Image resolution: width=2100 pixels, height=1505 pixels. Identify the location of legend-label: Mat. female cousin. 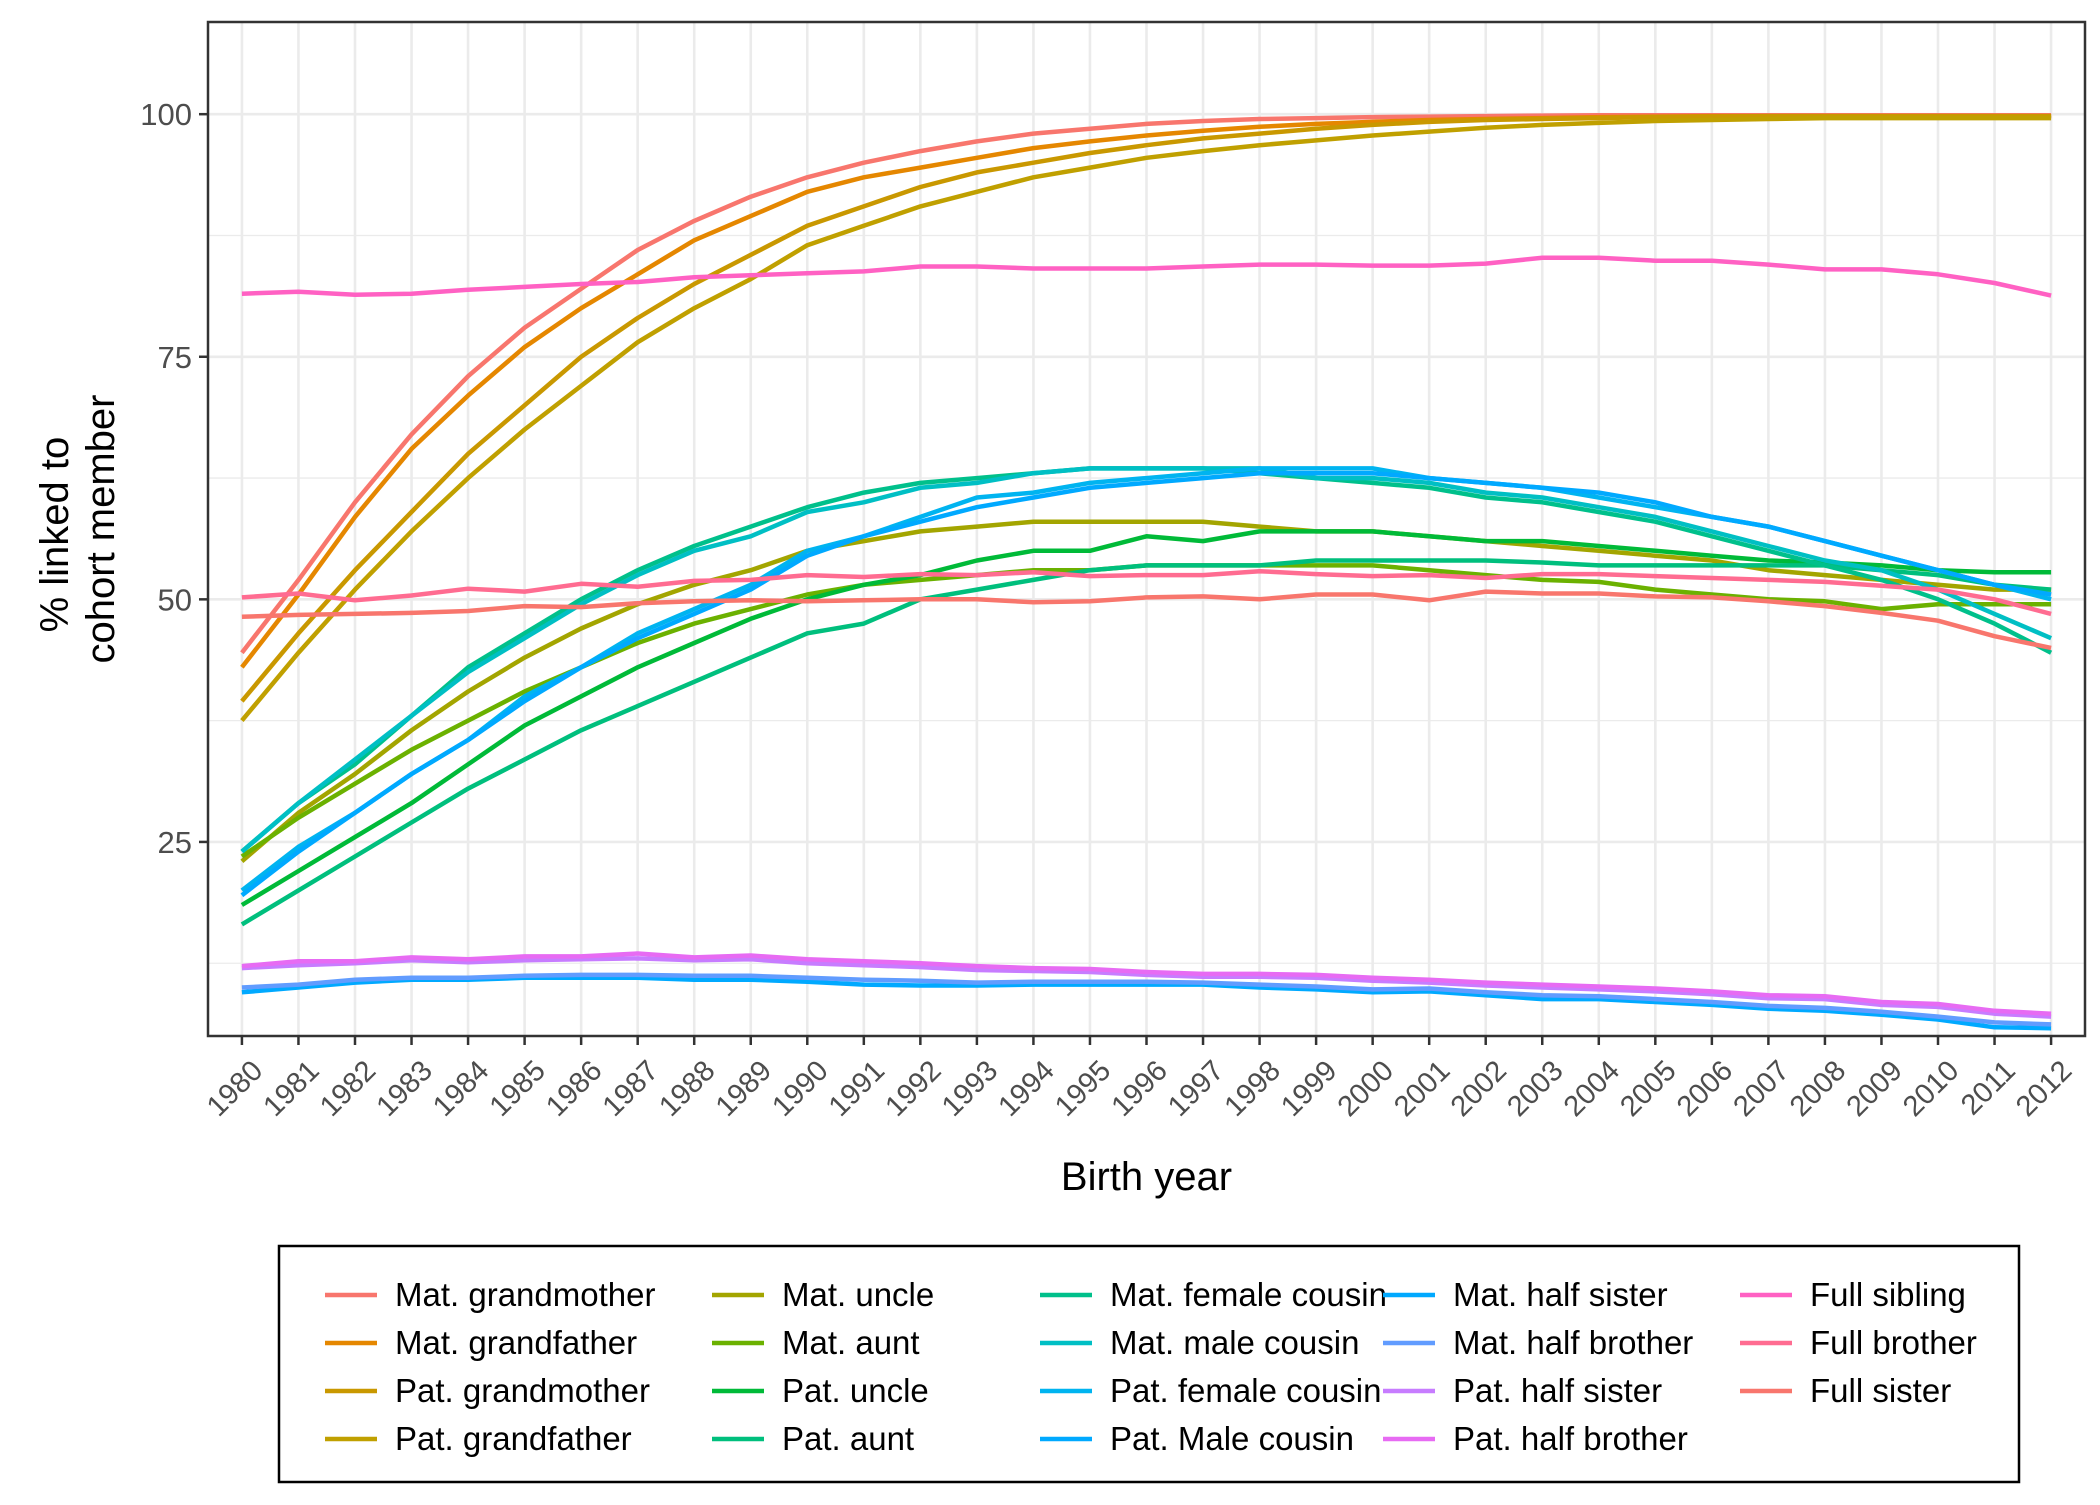
(1248, 1294).